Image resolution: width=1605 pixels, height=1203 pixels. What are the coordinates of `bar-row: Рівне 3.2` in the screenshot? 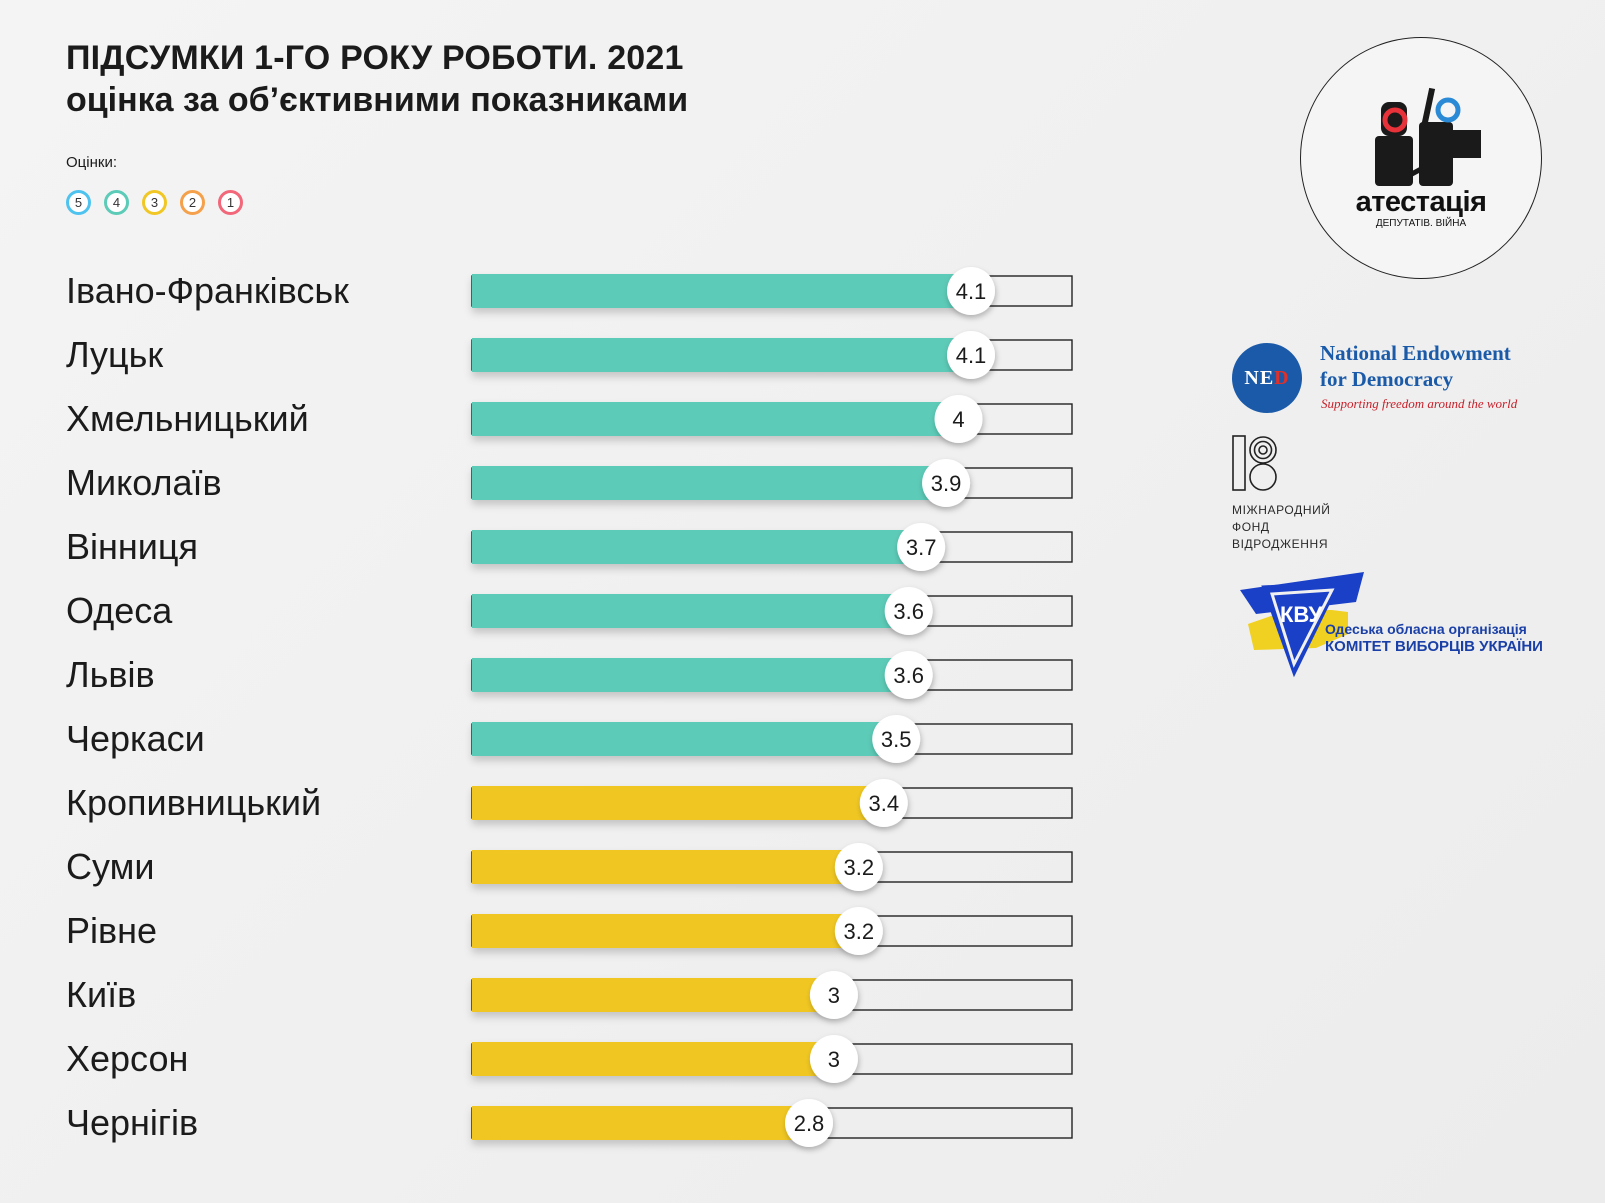 It's located at (569, 931).